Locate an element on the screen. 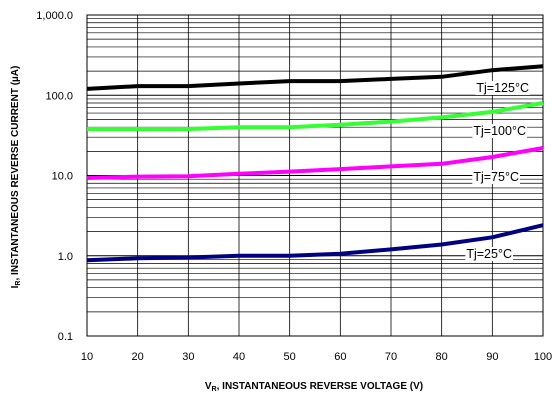  x-tick-label: 10 is located at coordinates (87, 357).